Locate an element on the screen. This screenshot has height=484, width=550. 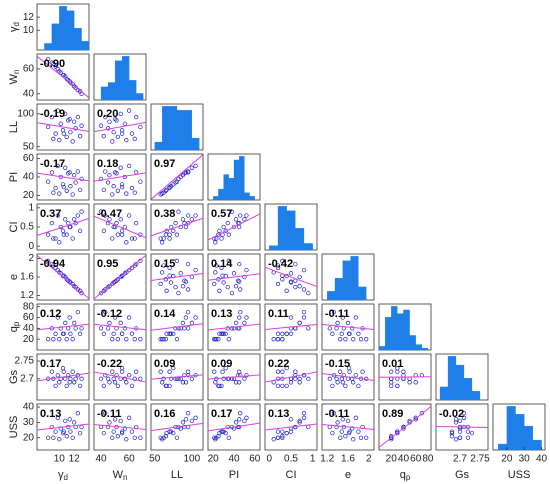
correlation-label: -0.22 is located at coordinates (109, 364).